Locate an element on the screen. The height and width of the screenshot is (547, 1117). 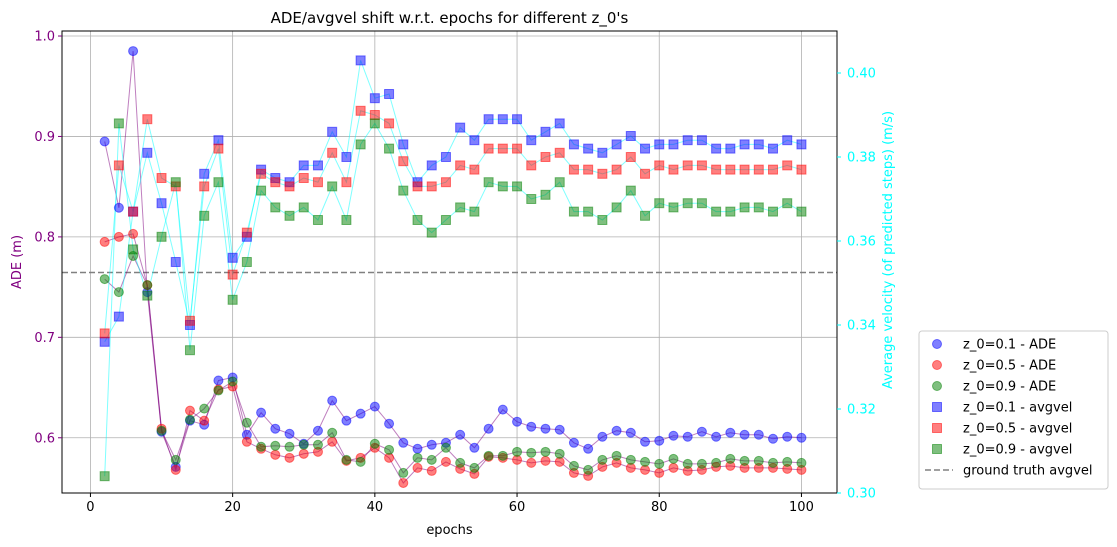
right-y-tick-label: 0.38 is located at coordinates (861, 158).